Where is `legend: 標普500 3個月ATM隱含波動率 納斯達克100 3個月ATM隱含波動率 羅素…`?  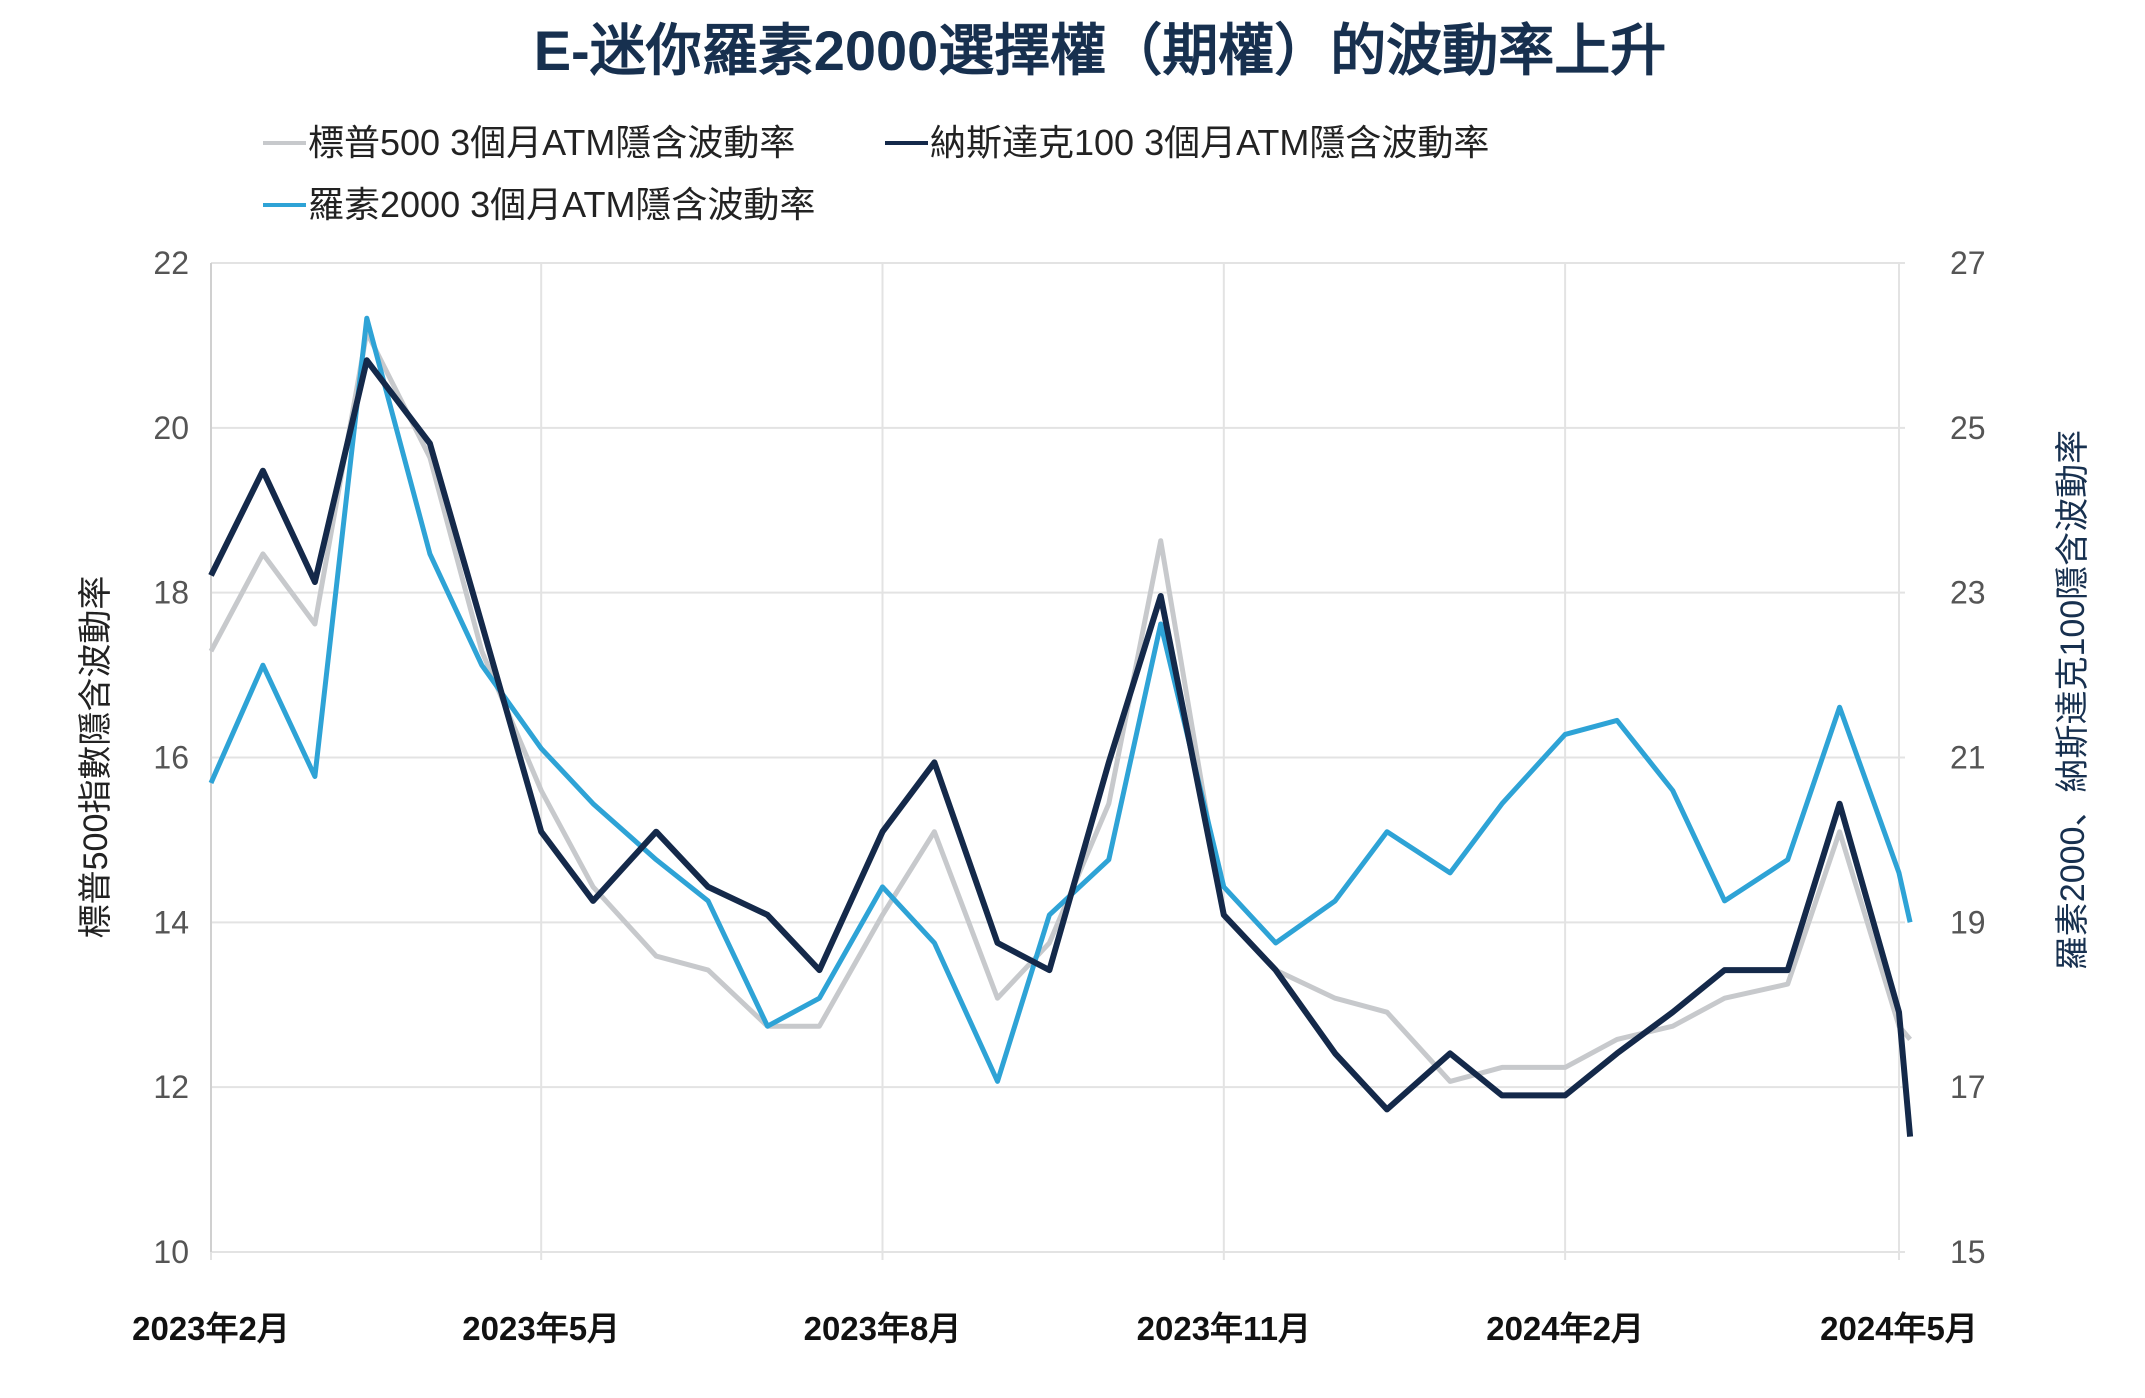
legend: 標普500 3個月ATM隱含波動率 納斯達克100 3個月ATM隱含波動率 羅素… is located at coordinates (876, 173).